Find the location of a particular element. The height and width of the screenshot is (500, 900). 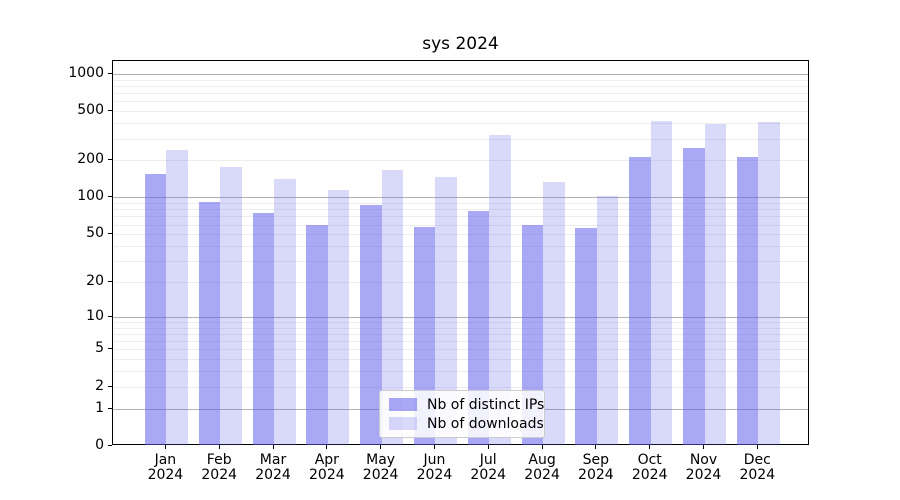

bar-downloads-oct is located at coordinates (661, 282).